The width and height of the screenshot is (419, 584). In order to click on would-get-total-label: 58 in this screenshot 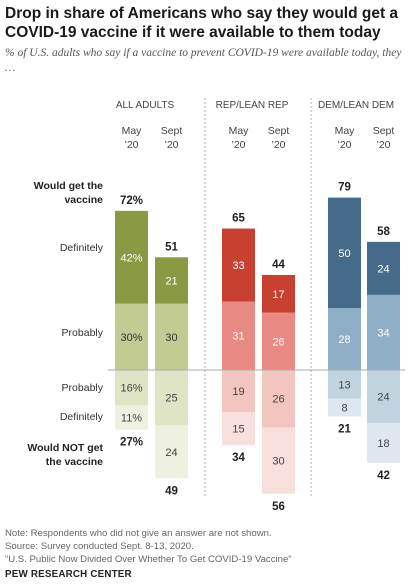, I will do `click(383, 232)`.